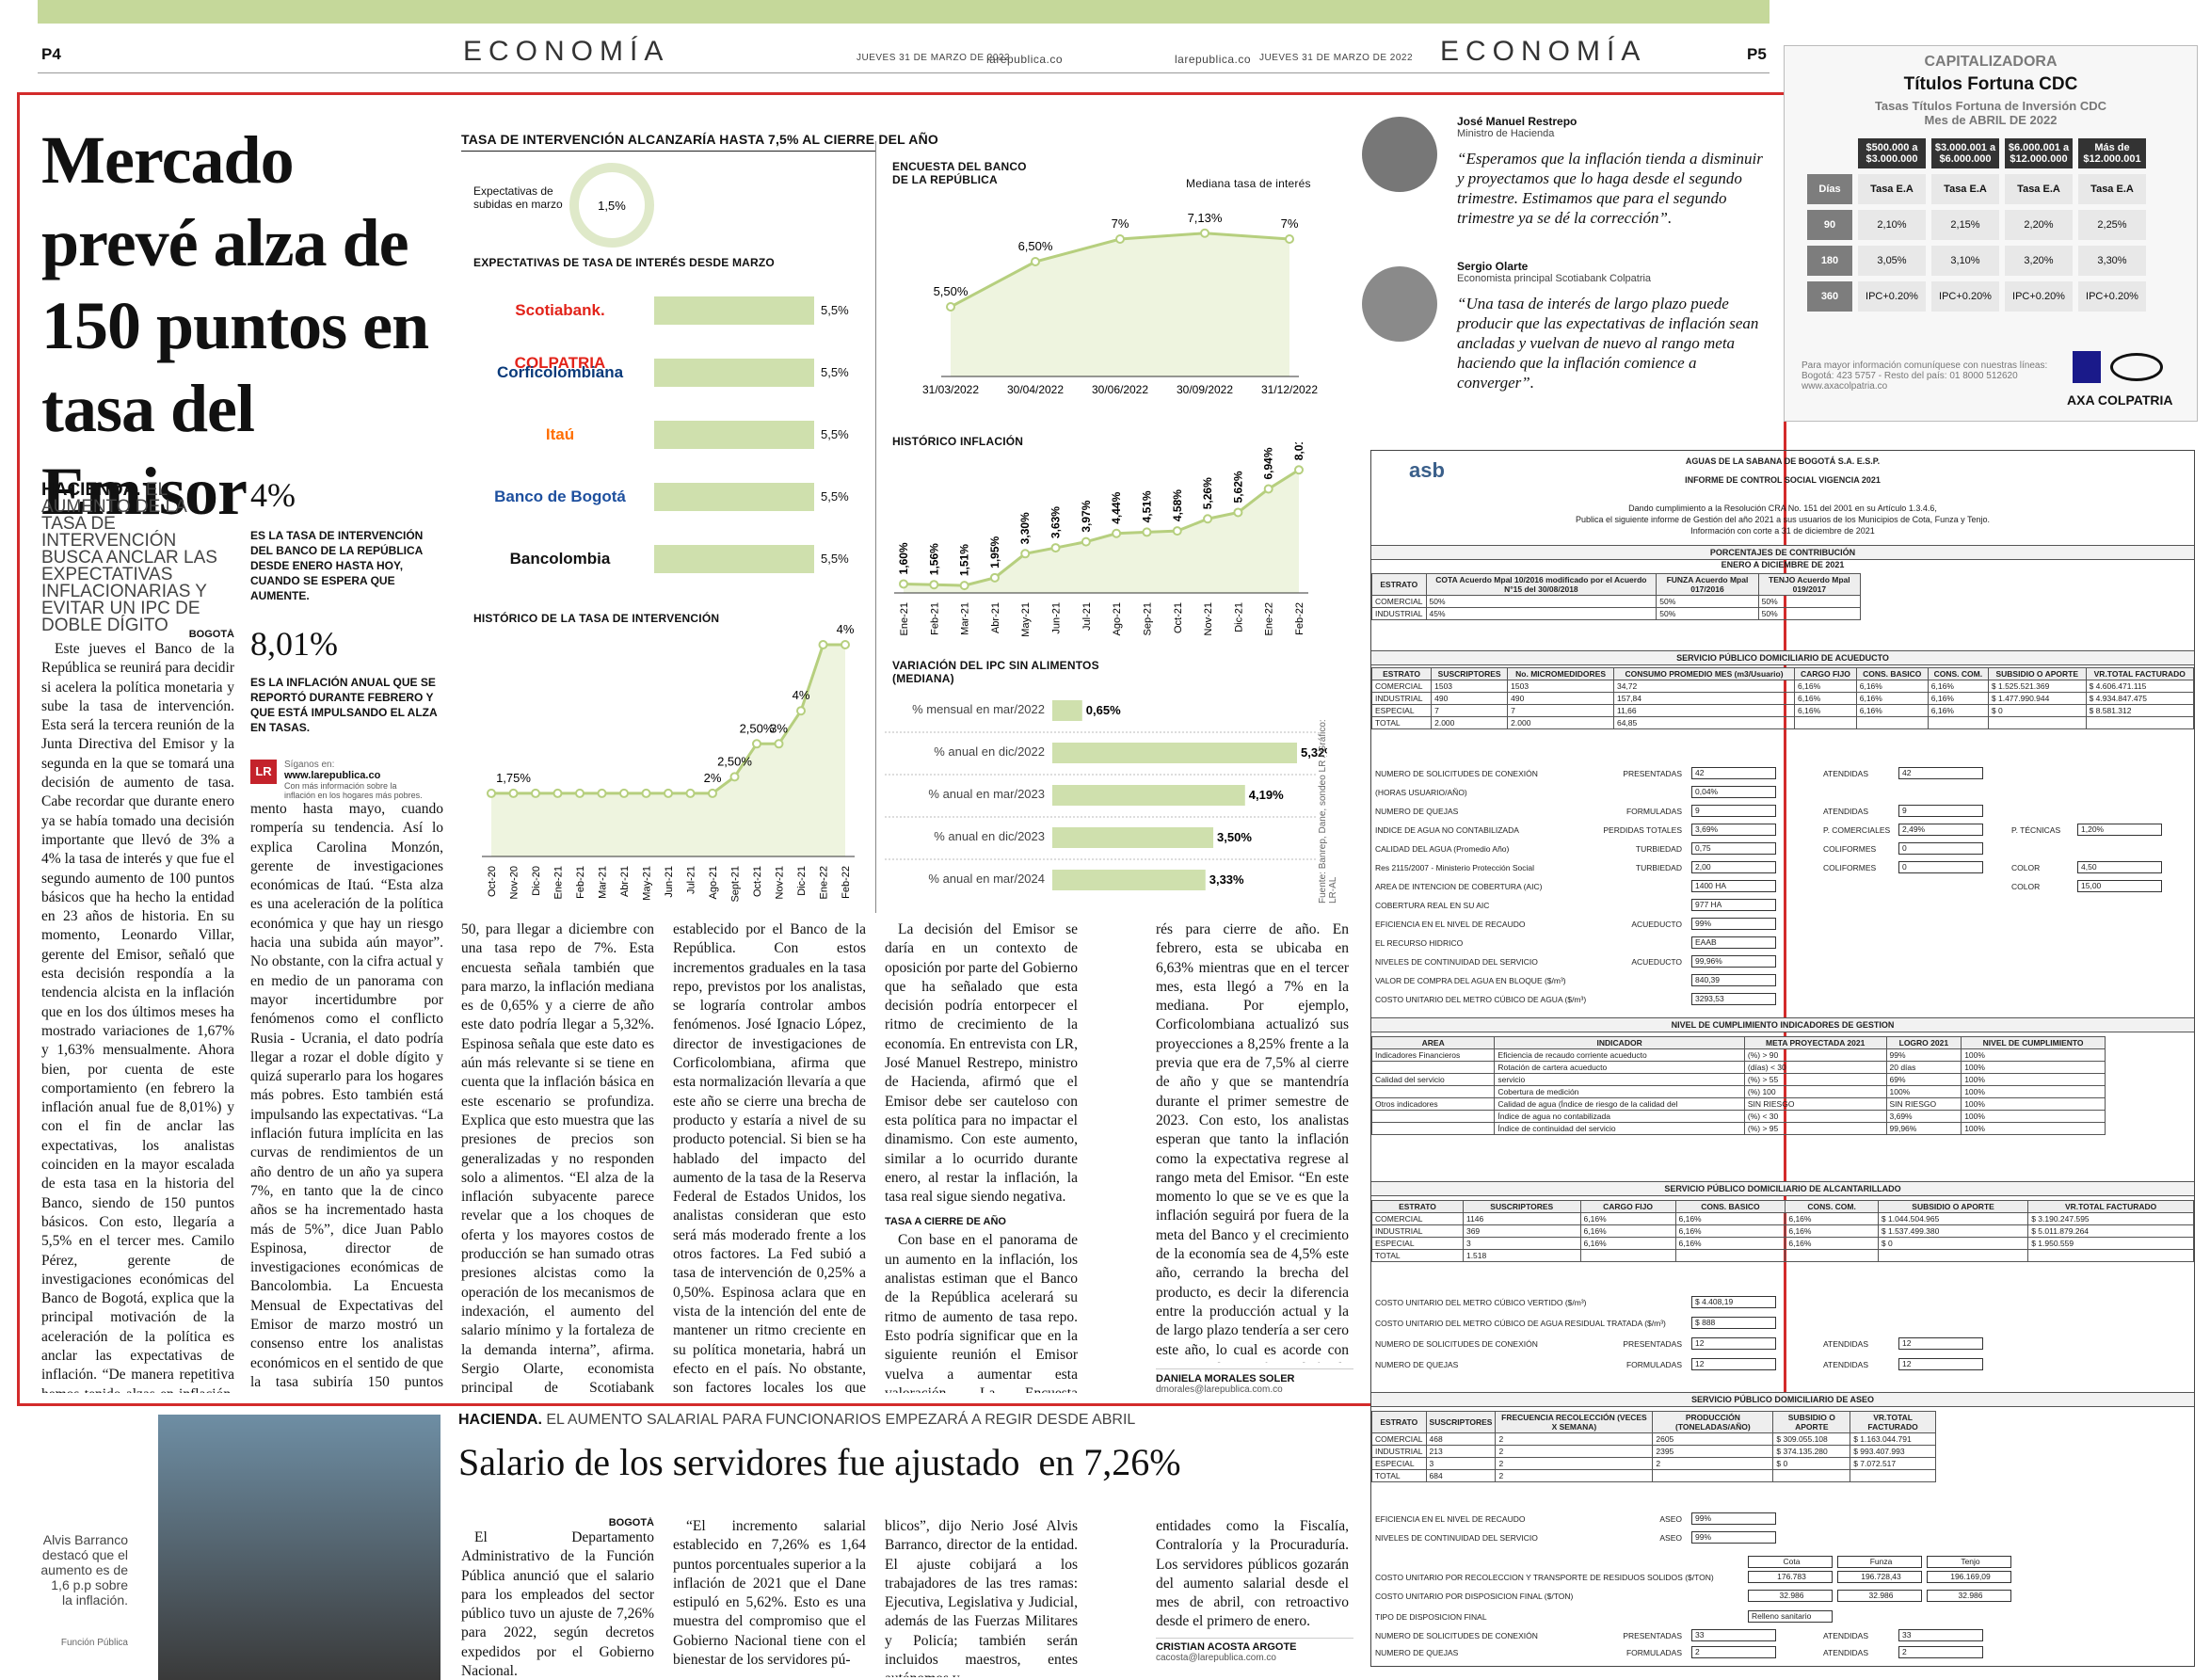 This screenshot has width=2210, height=1680. Describe the element at coordinates (1219, 1389) in the screenshot. I see `author-email: dmorales@larepublica.com.co` at that location.